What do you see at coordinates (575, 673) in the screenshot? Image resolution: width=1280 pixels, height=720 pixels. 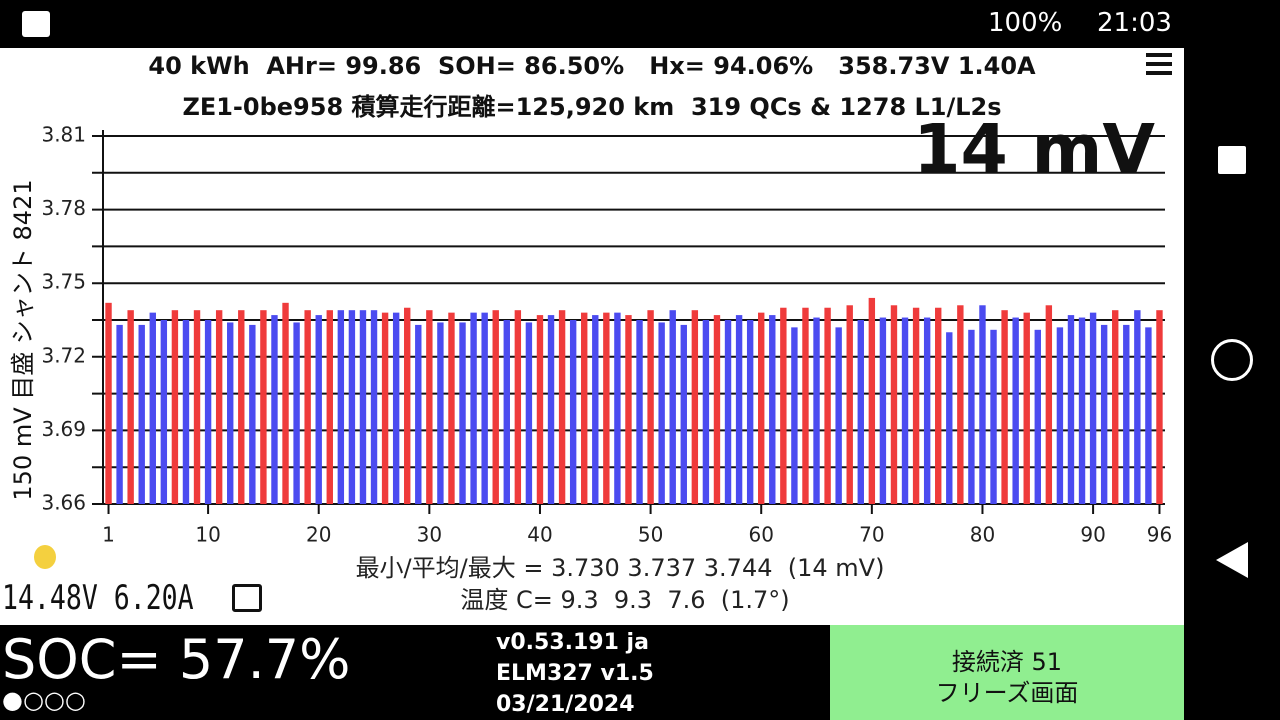 I see `adapter: ELM327 v1.5` at bounding box center [575, 673].